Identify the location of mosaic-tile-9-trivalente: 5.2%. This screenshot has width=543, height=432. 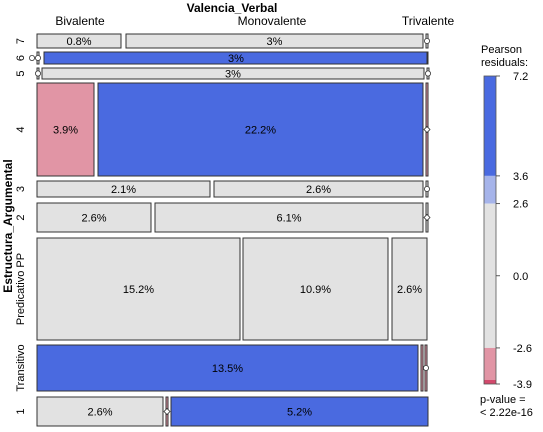
(299, 411).